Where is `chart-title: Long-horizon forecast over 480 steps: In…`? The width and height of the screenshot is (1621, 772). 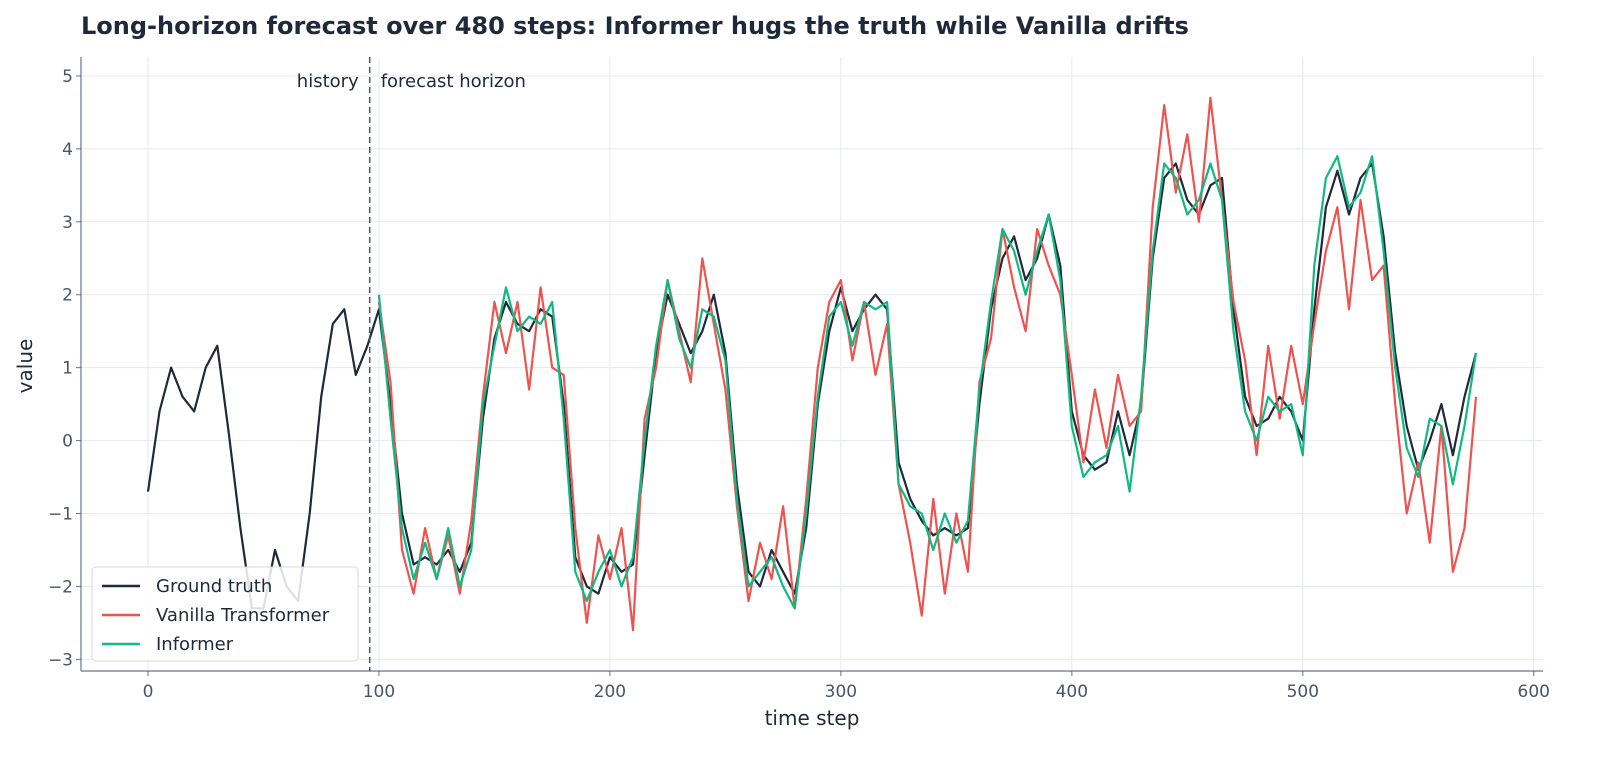
chart-title: Long-horizon forecast over 480 steps: In… is located at coordinates (635, 26).